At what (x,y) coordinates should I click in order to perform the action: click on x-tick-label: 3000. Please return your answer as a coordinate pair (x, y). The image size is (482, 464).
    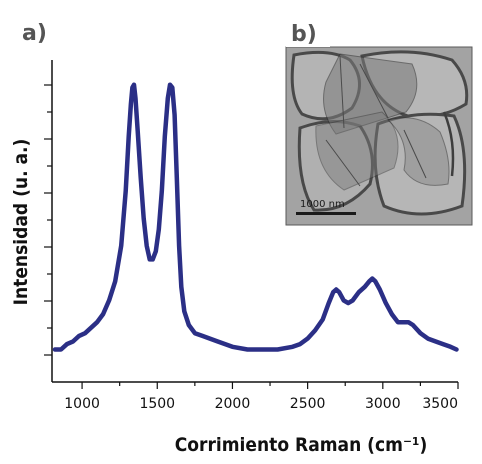
    Looking at the image, I should click on (383, 404).